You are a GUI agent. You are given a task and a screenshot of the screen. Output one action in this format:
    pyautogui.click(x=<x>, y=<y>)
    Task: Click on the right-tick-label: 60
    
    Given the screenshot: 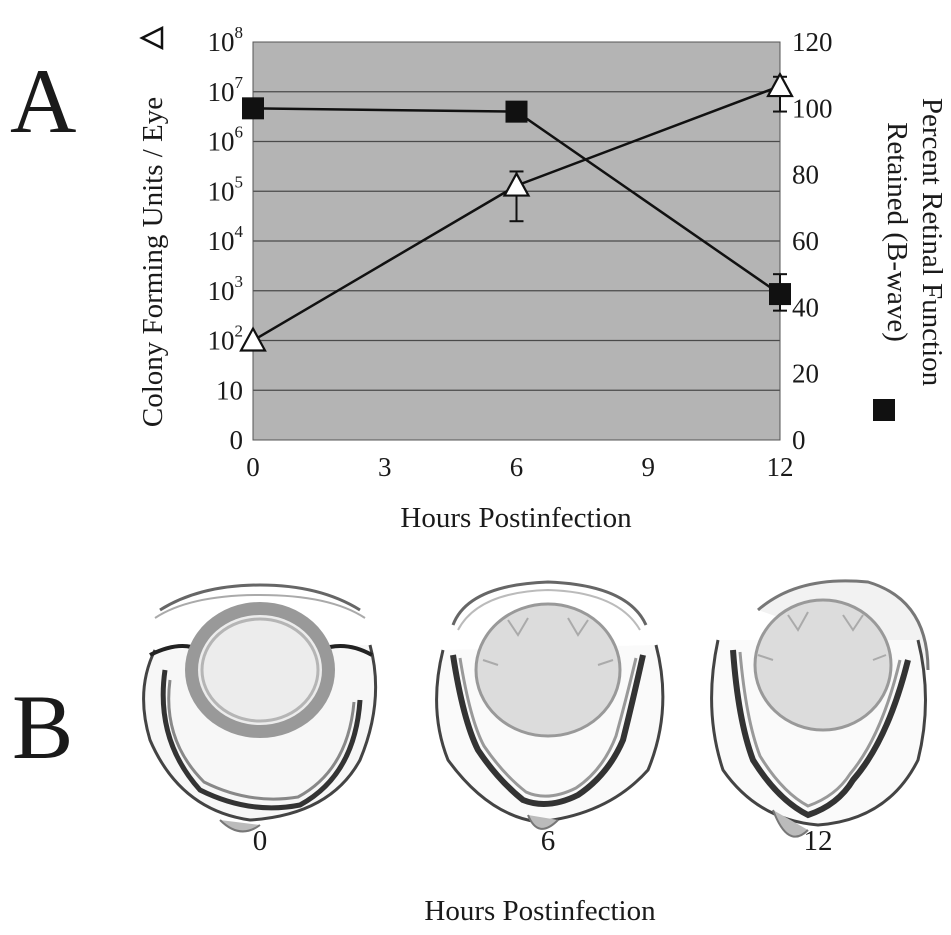 What is the action you would take?
    pyautogui.click(x=805, y=241)
    